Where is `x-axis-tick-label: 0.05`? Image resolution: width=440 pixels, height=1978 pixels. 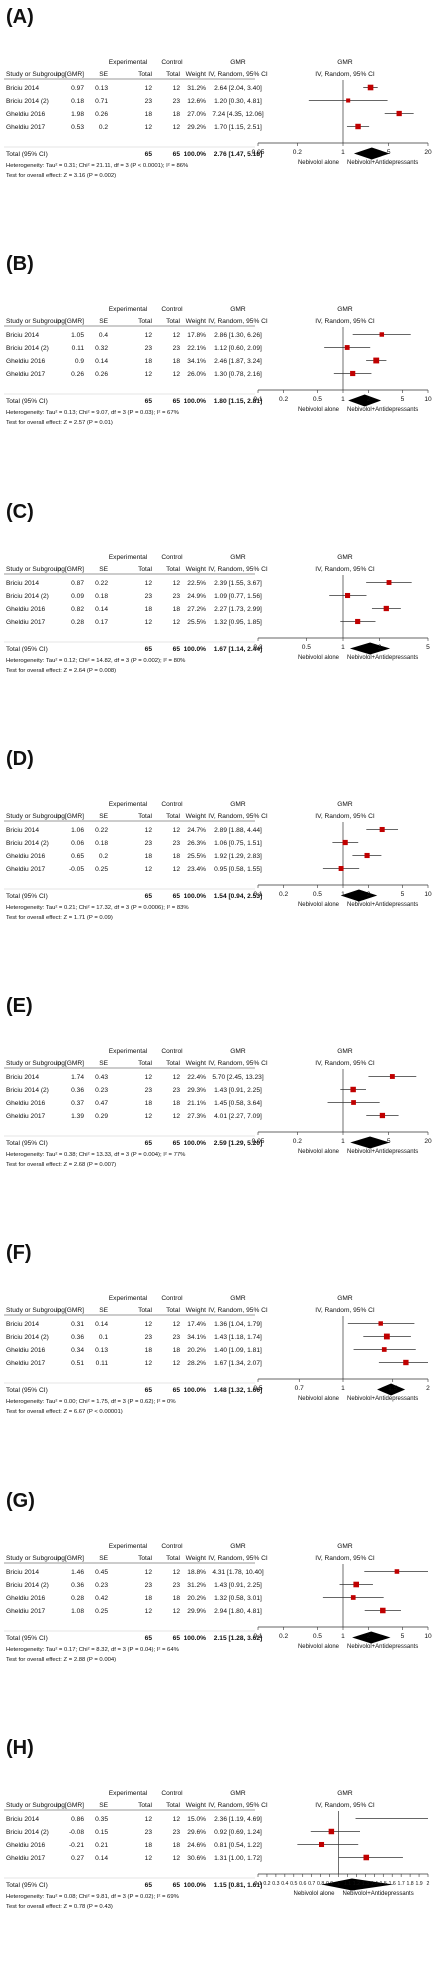
x-axis-tick-label: 0.05 is located at coordinates (258, 1141).